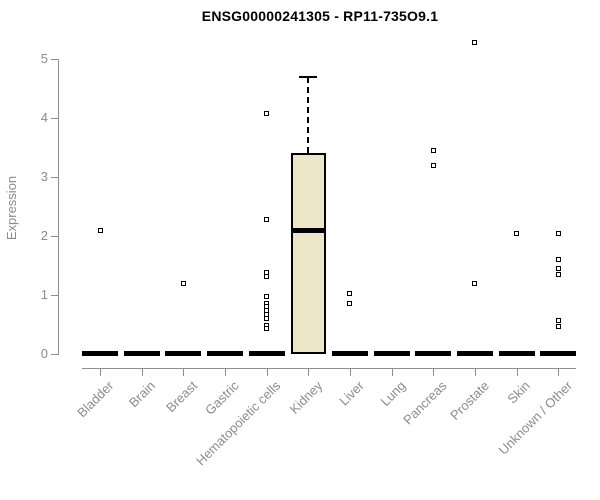  Describe the element at coordinates (44, 58) in the screenshot. I see `y-tick-label: 5` at that location.